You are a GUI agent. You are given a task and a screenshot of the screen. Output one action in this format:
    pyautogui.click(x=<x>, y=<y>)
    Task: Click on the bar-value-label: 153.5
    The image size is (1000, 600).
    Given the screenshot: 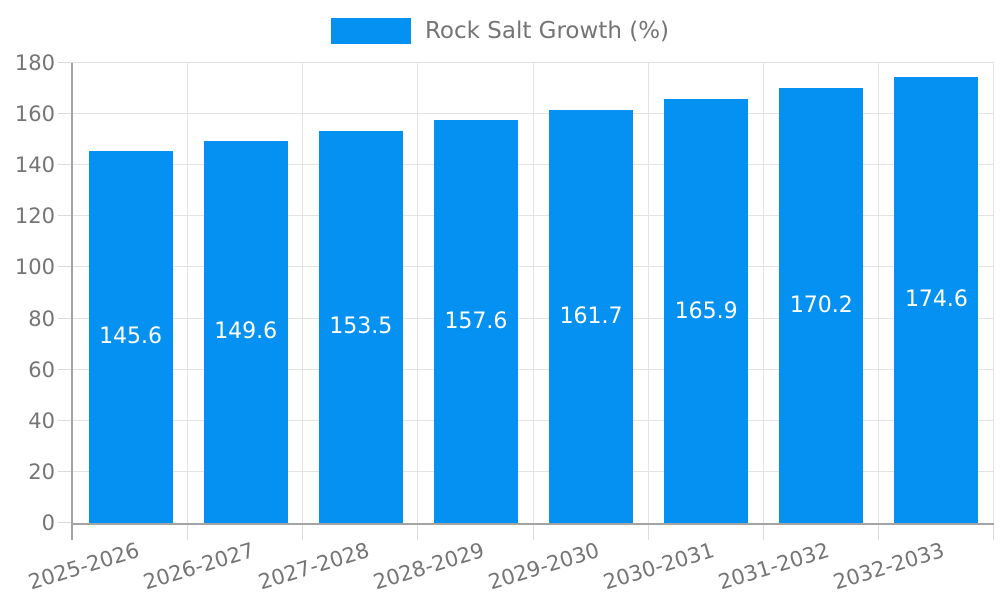 What is the action you would take?
    pyautogui.click(x=361, y=327)
    